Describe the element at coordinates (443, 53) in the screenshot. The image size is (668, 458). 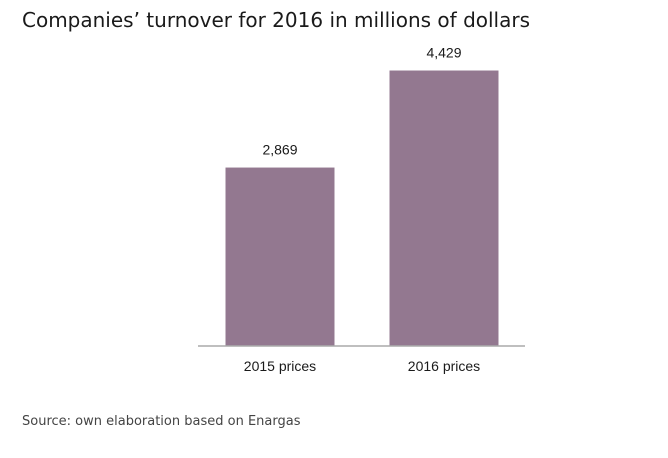
I see `value-label-2: 4,429` at that location.